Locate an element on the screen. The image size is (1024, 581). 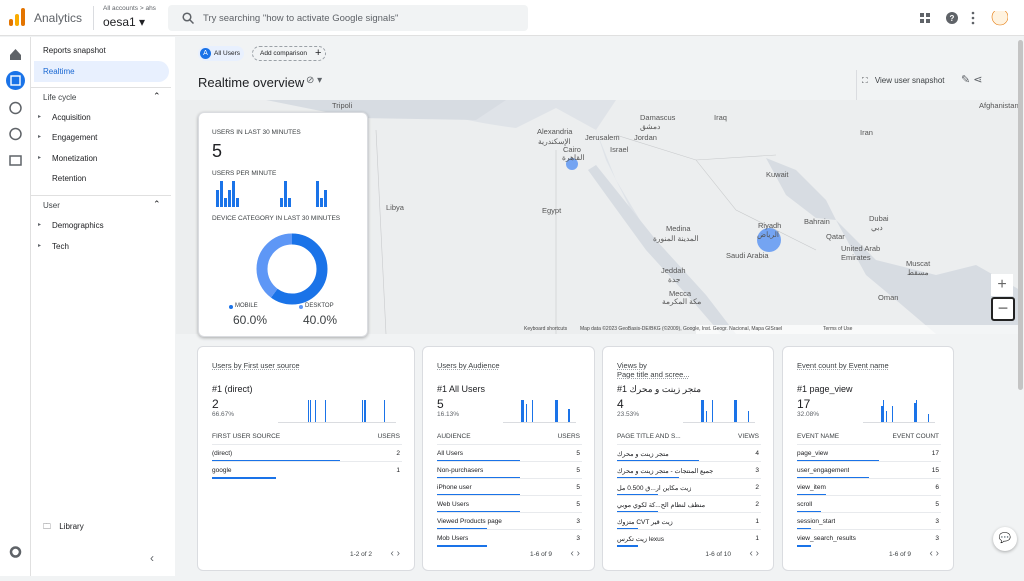
card-title: Users by Audience is located at coordinates (468, 365).